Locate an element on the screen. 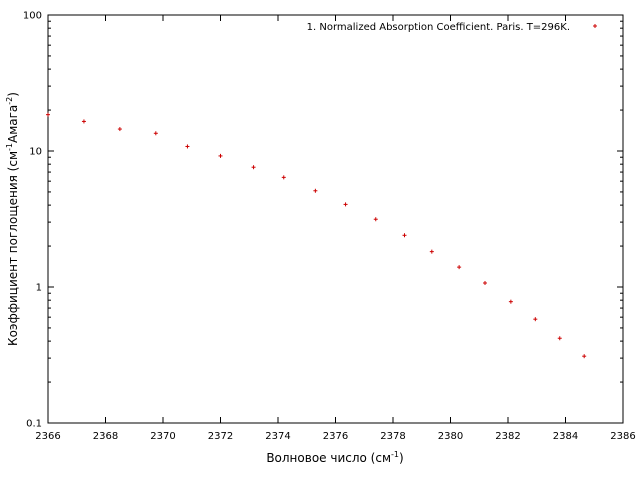 The height and width of the screenshot is (480, 640). legend-plus-marker is located at coordinates (595, 26).